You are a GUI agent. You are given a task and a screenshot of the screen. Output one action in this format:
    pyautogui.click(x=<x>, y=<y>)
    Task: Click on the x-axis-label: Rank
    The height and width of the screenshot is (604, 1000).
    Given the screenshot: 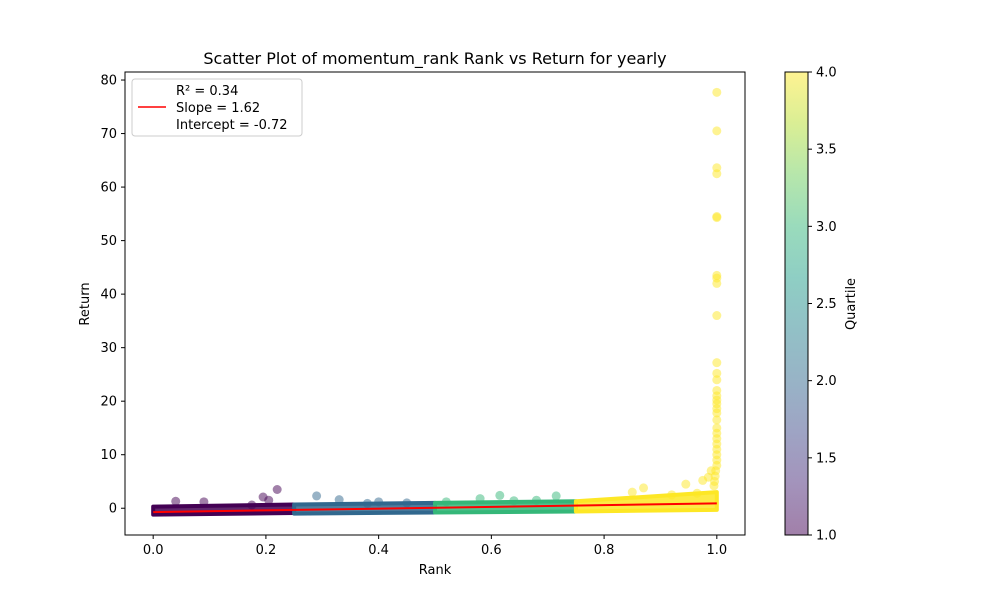 What is the action you would take?
    pyautogui.click(x=435, y=570)
    